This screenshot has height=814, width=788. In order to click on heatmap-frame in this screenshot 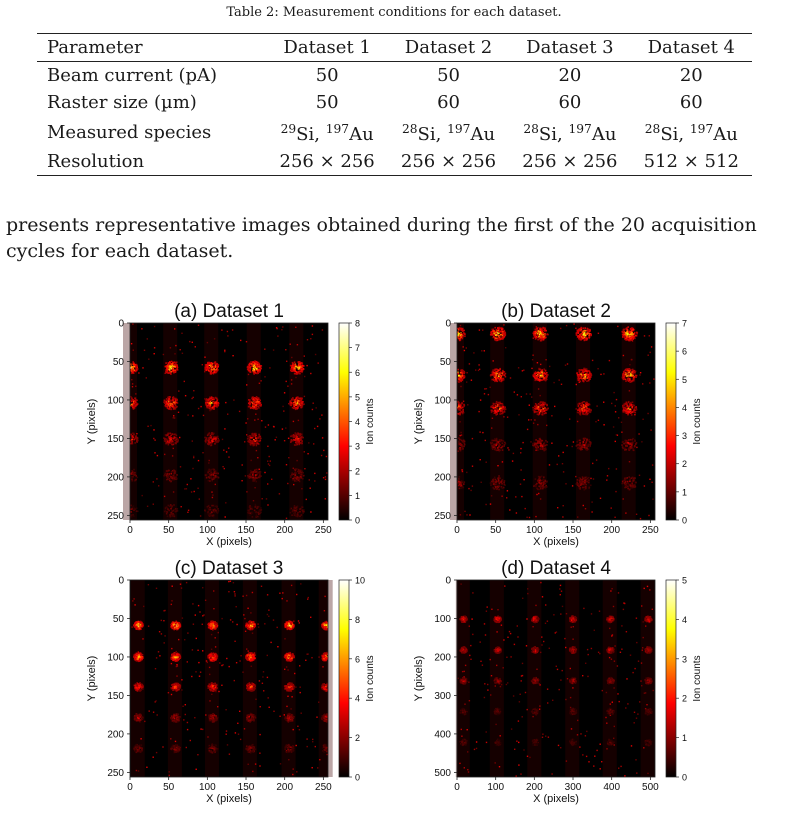, I will do `click(229, 421)`.